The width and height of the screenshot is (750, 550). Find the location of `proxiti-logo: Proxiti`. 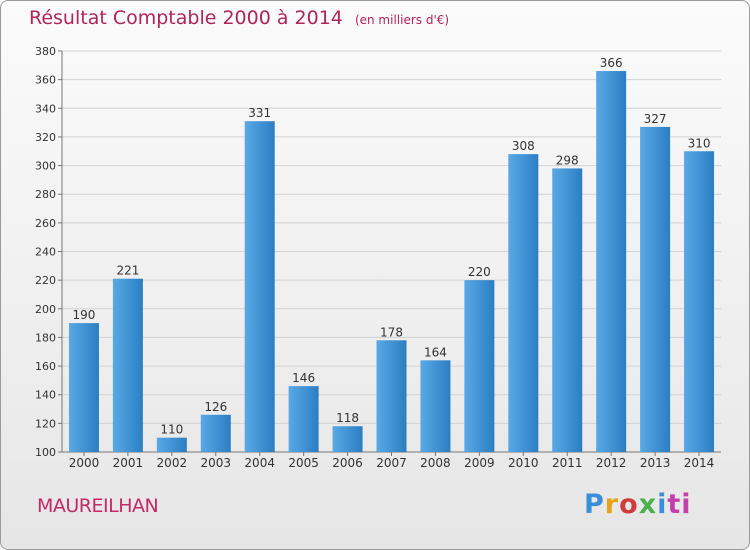

proxiti-logo: Proxiti is located at coordinates (638, 504).